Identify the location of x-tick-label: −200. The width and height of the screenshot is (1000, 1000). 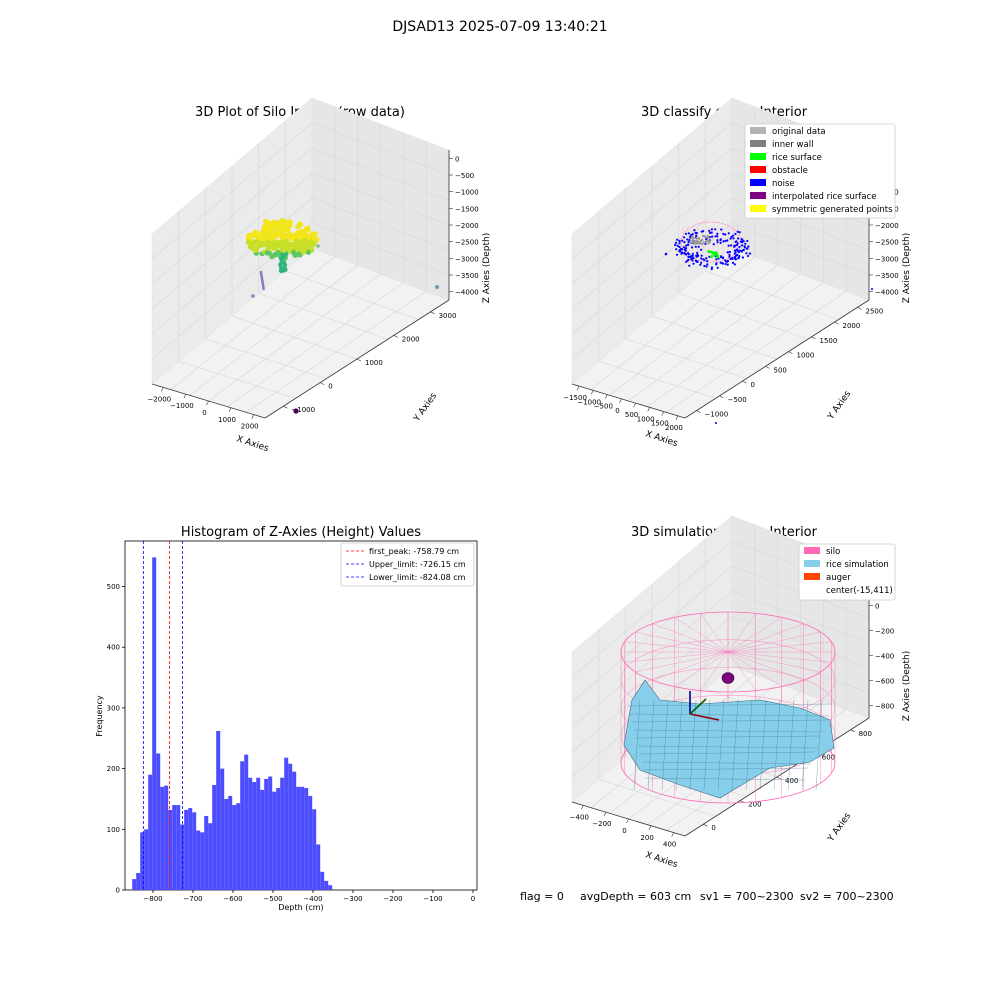
(392, 899).